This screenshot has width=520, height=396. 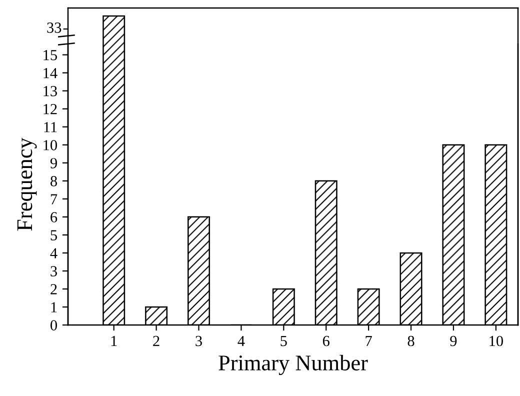 I want to click on y-tick-label: 2, so click(x=53, y=289).